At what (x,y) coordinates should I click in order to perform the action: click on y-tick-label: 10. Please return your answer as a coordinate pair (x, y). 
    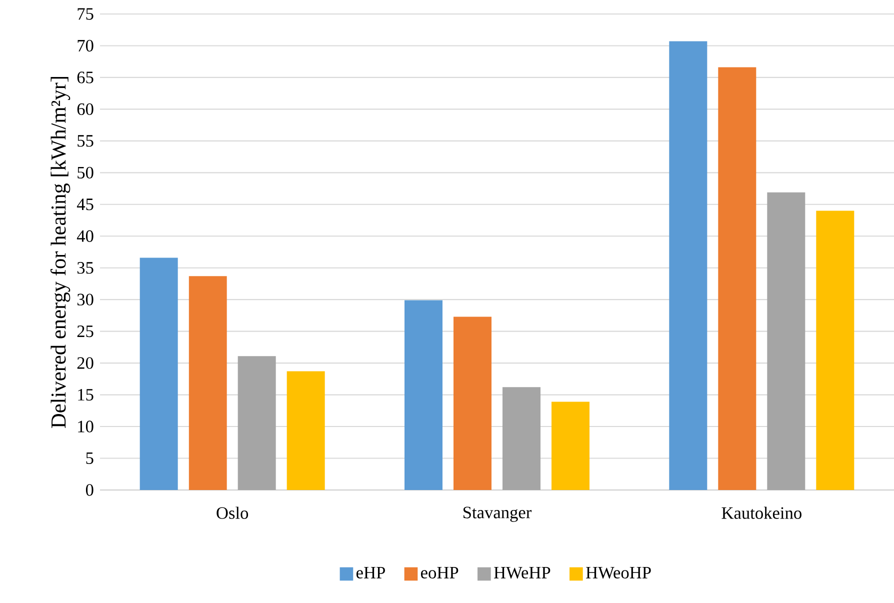
    Looking at the image, I should click on (86, 426).